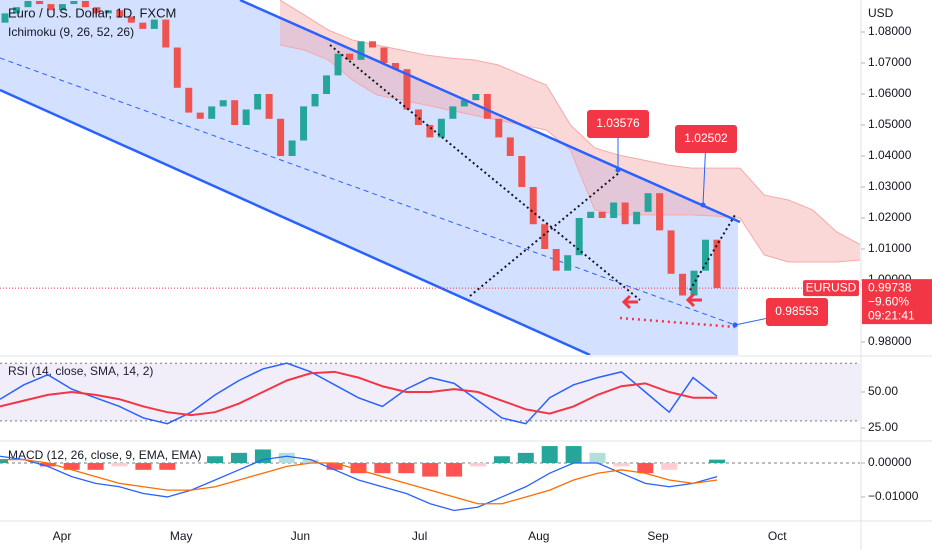 This screenshot has height=550, width=932. I want to click on indicator-legend: Ichimoku (9, 26, 52, 26), so click(71, 32).